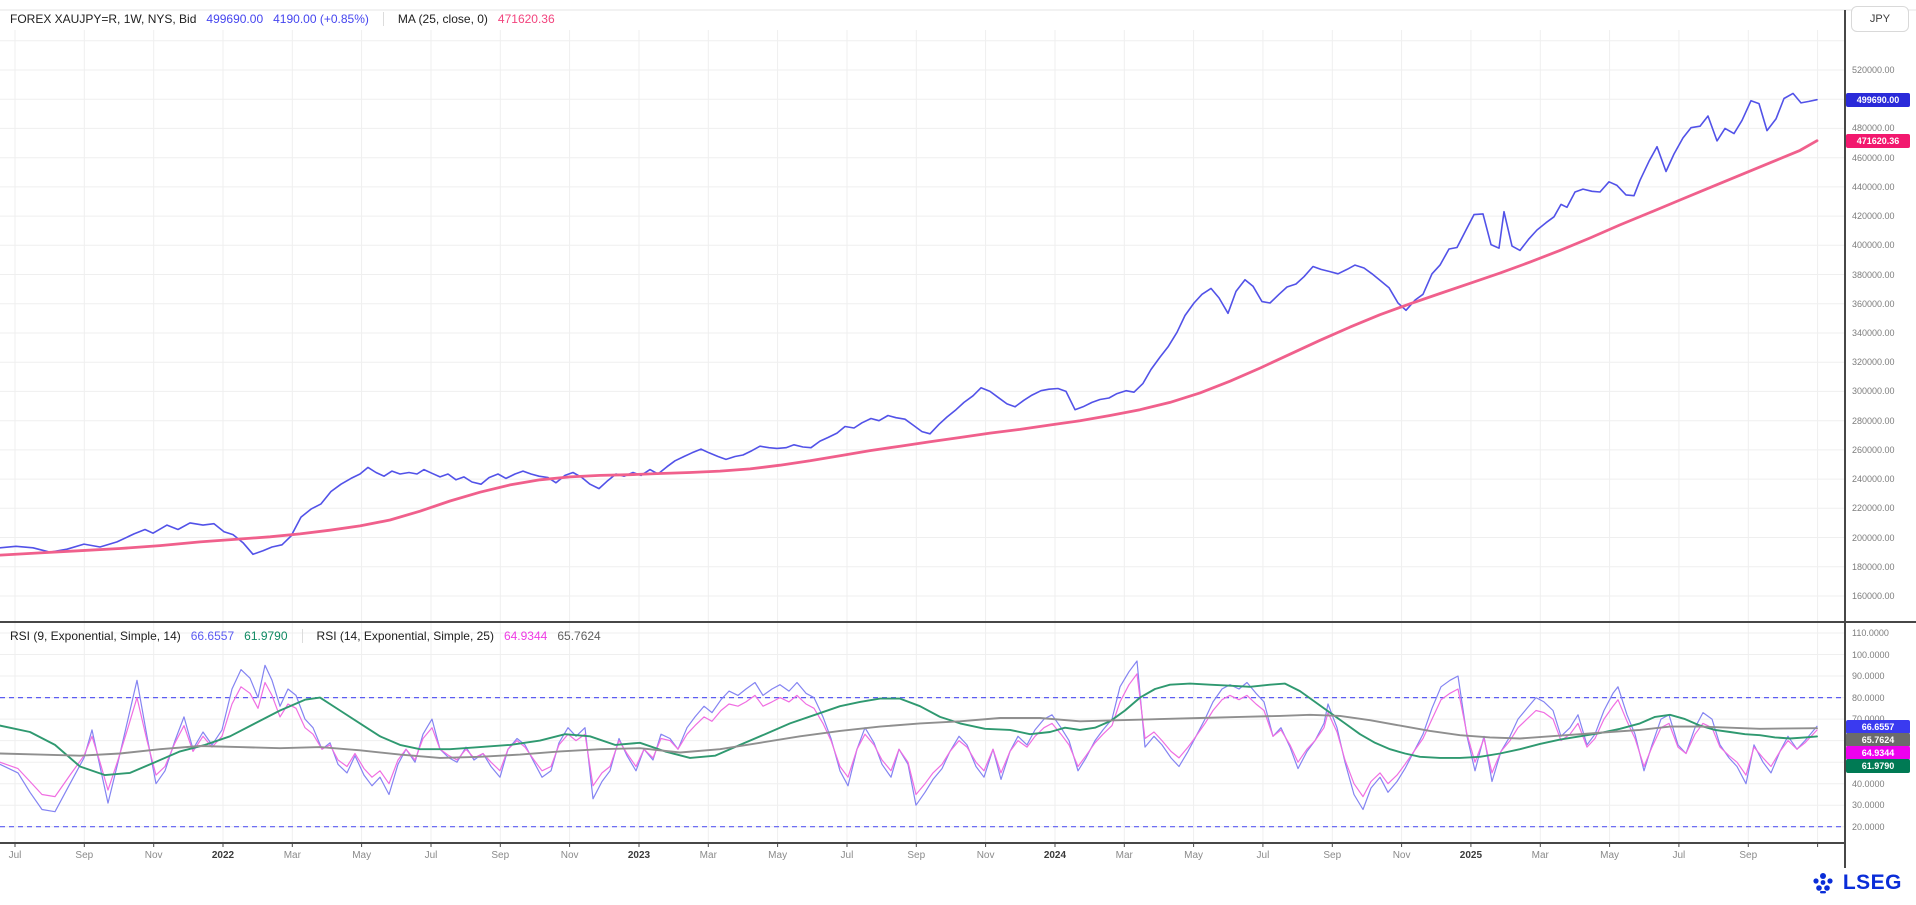  Describe the element at coordinates (1873, 537) in the screenshot. I see `price-axis-label: 200000.00` at that location.